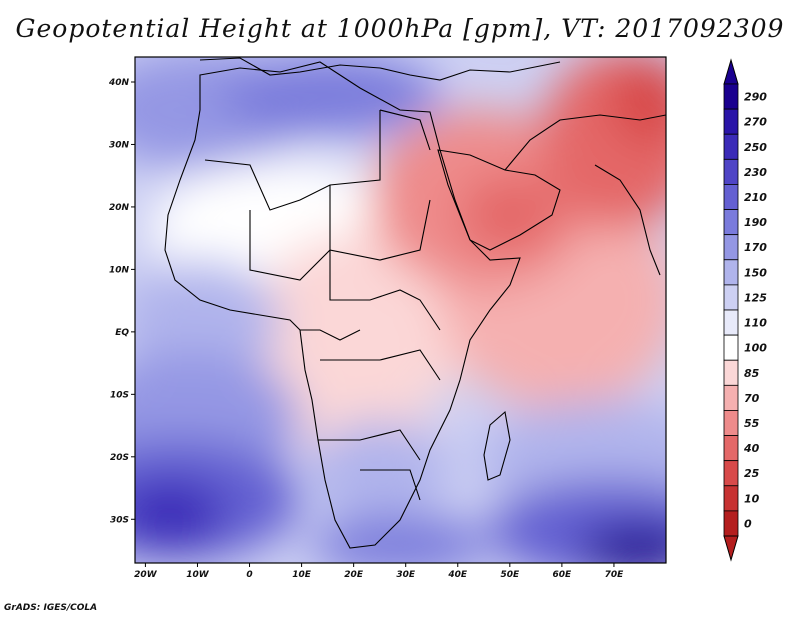 The width and height of the screenshot is (800, 622). What do you see at coordinates (755, 122) in the screenshot?
I see `colorbar-label: 270` at bounding box center [755, 122].